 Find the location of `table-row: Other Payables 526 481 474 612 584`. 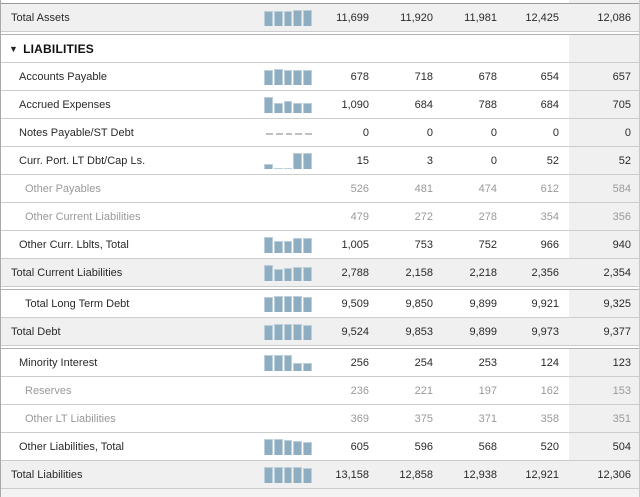

table-row: Other Payables 526 481 474 612 584 is located at coordinates (320, 189).